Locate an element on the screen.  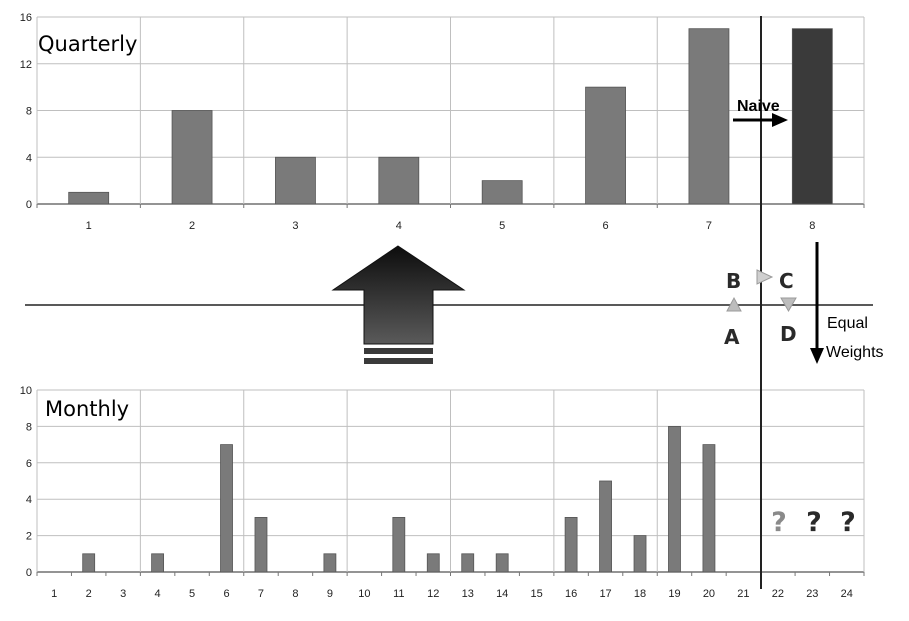
monthly-x-tick-label: 20 is located at coordinates (709, 594).